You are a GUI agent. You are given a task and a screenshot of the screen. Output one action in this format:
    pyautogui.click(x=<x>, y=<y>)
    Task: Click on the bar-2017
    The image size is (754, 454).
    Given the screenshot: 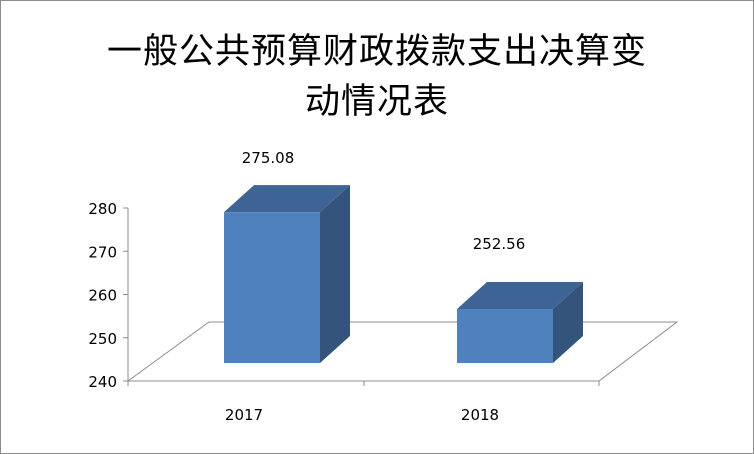 What is the action you would take?
    pyautogui.click(x=287, y=274)
    